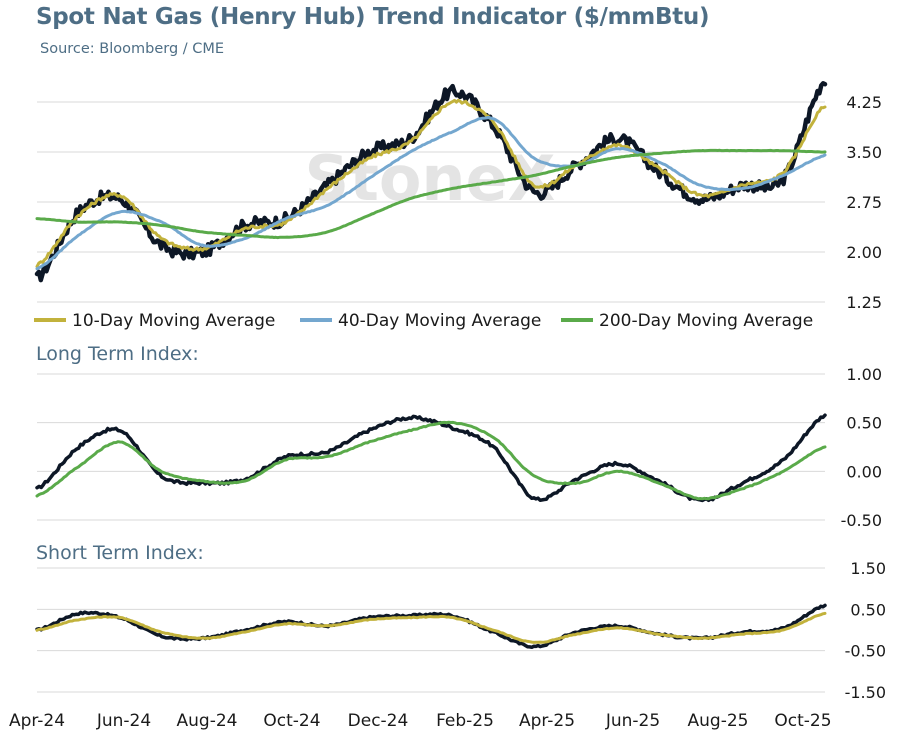 The width and height of the screenshot is (901, 732). I want to click on y-tick-label: -1.50, so click(865, 692).